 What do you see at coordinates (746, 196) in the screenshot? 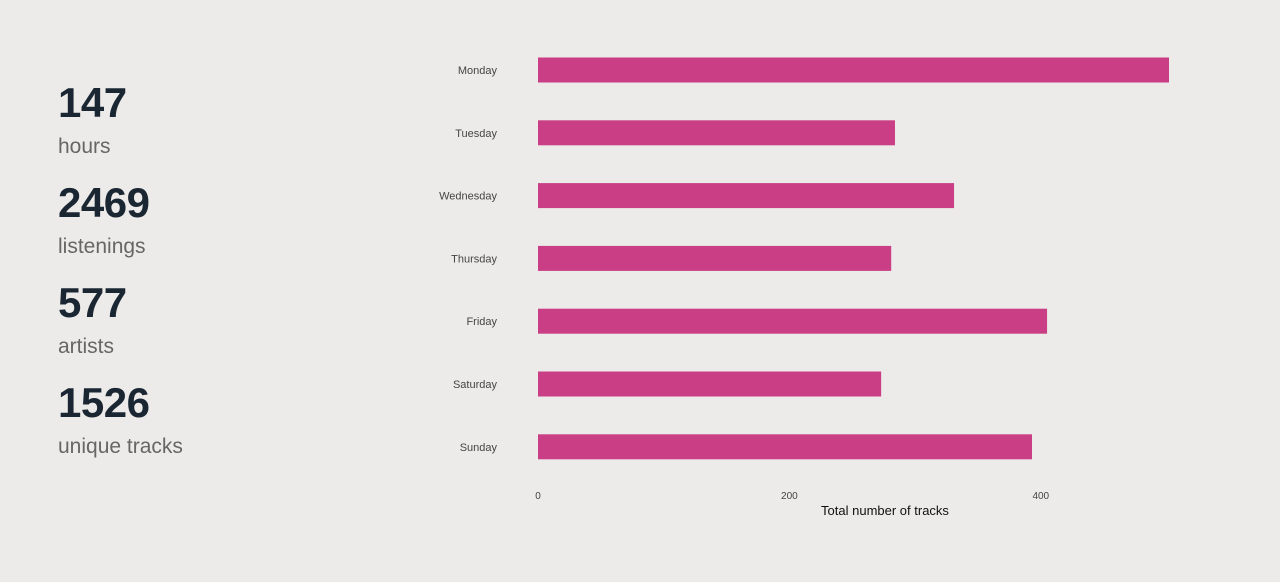
I see `bar-wednesday` at bounding box center [746, 196].